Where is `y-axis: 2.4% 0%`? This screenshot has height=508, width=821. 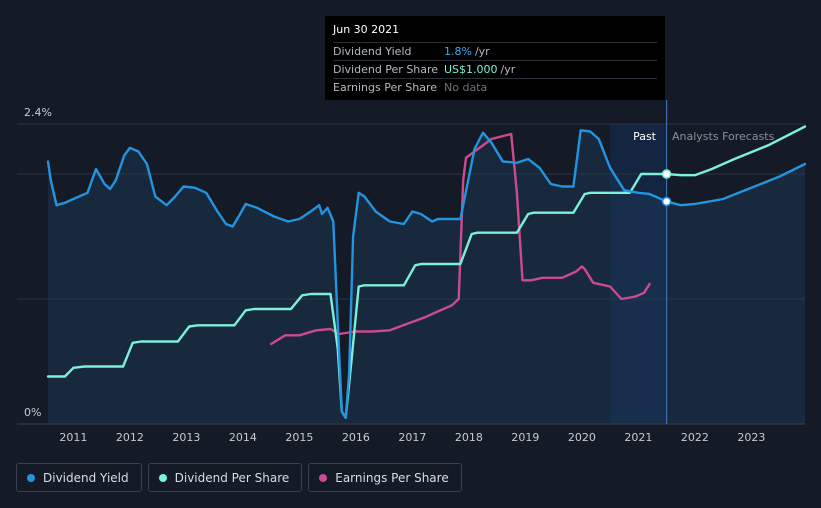
y-axis: 2.4% 0% is located at coordinates (38, 262).